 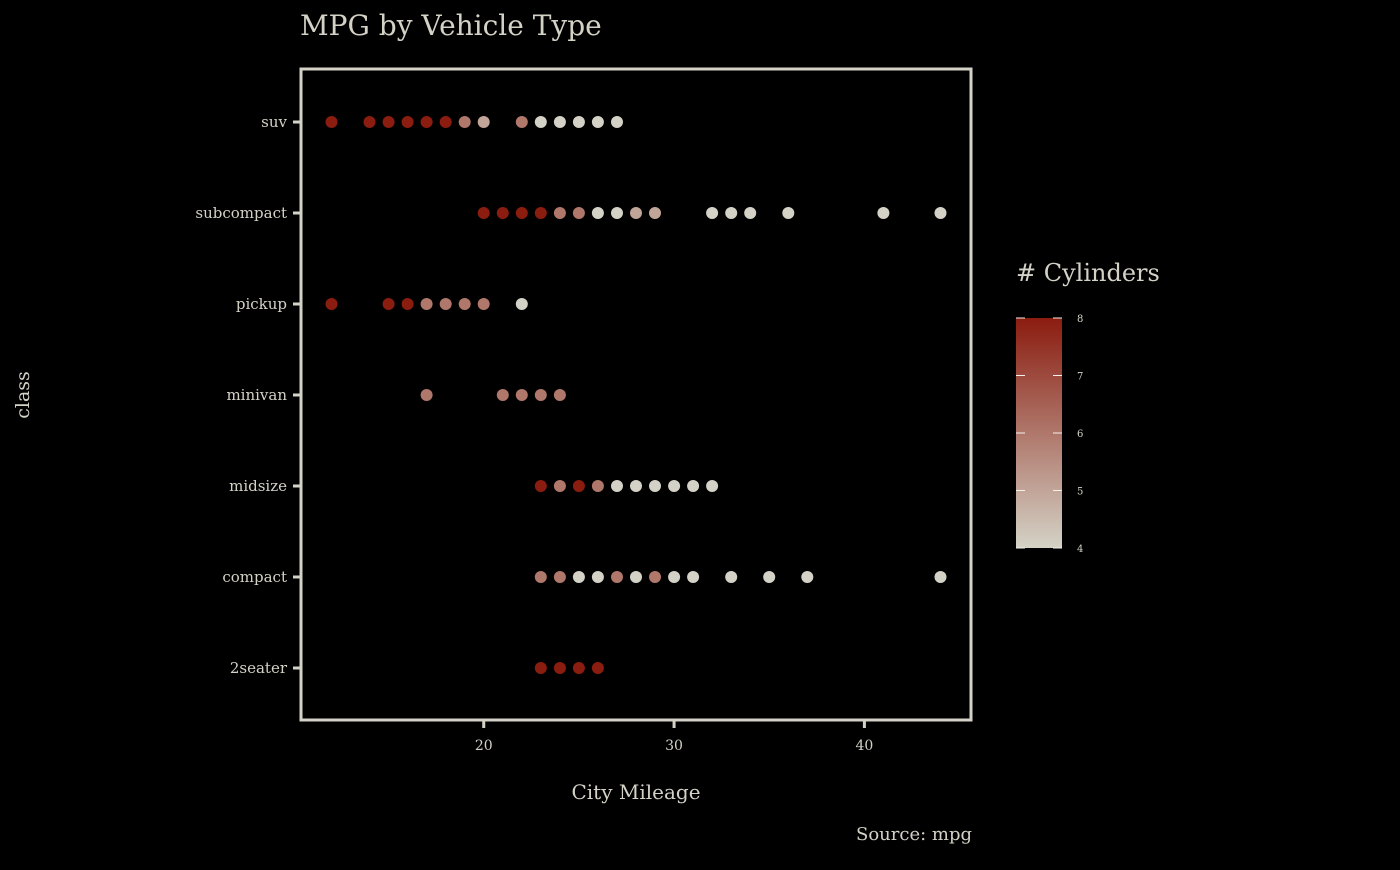 What do you see at coordinates (635, 792) in the screenshot?
I see `x-axis-label: City Mileage` at bounding box center [635, 792].